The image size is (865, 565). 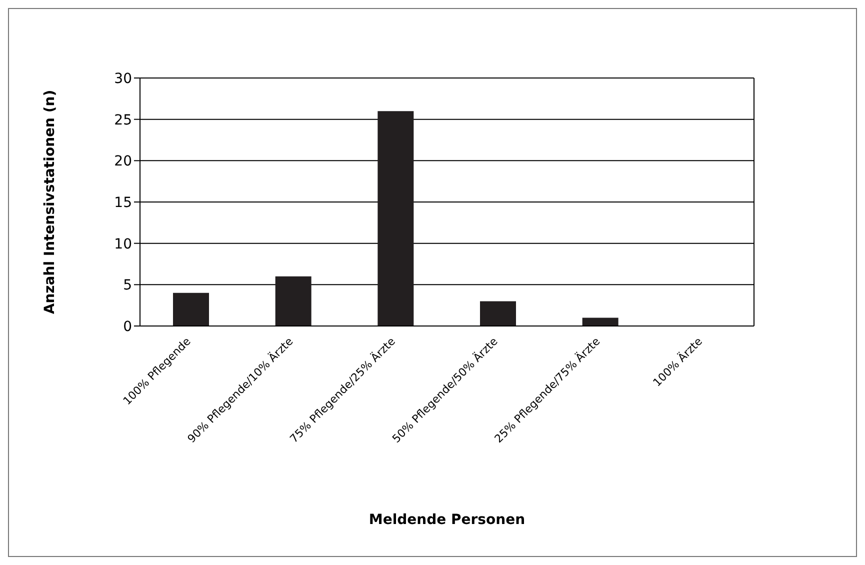 I want to click on y-tick-label: 0, so click(x=127, y=326).